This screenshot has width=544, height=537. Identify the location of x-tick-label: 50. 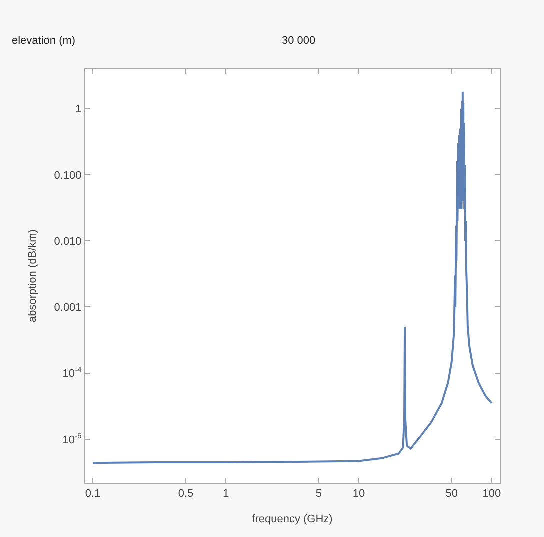
(452, 494).